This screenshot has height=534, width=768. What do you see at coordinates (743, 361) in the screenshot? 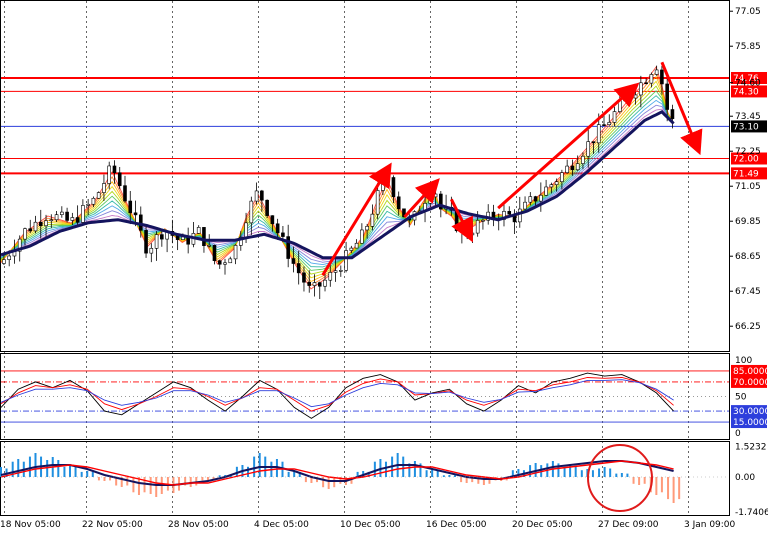
I see `stoch-y-tick-label: 100` at bounding box center [743, 361].